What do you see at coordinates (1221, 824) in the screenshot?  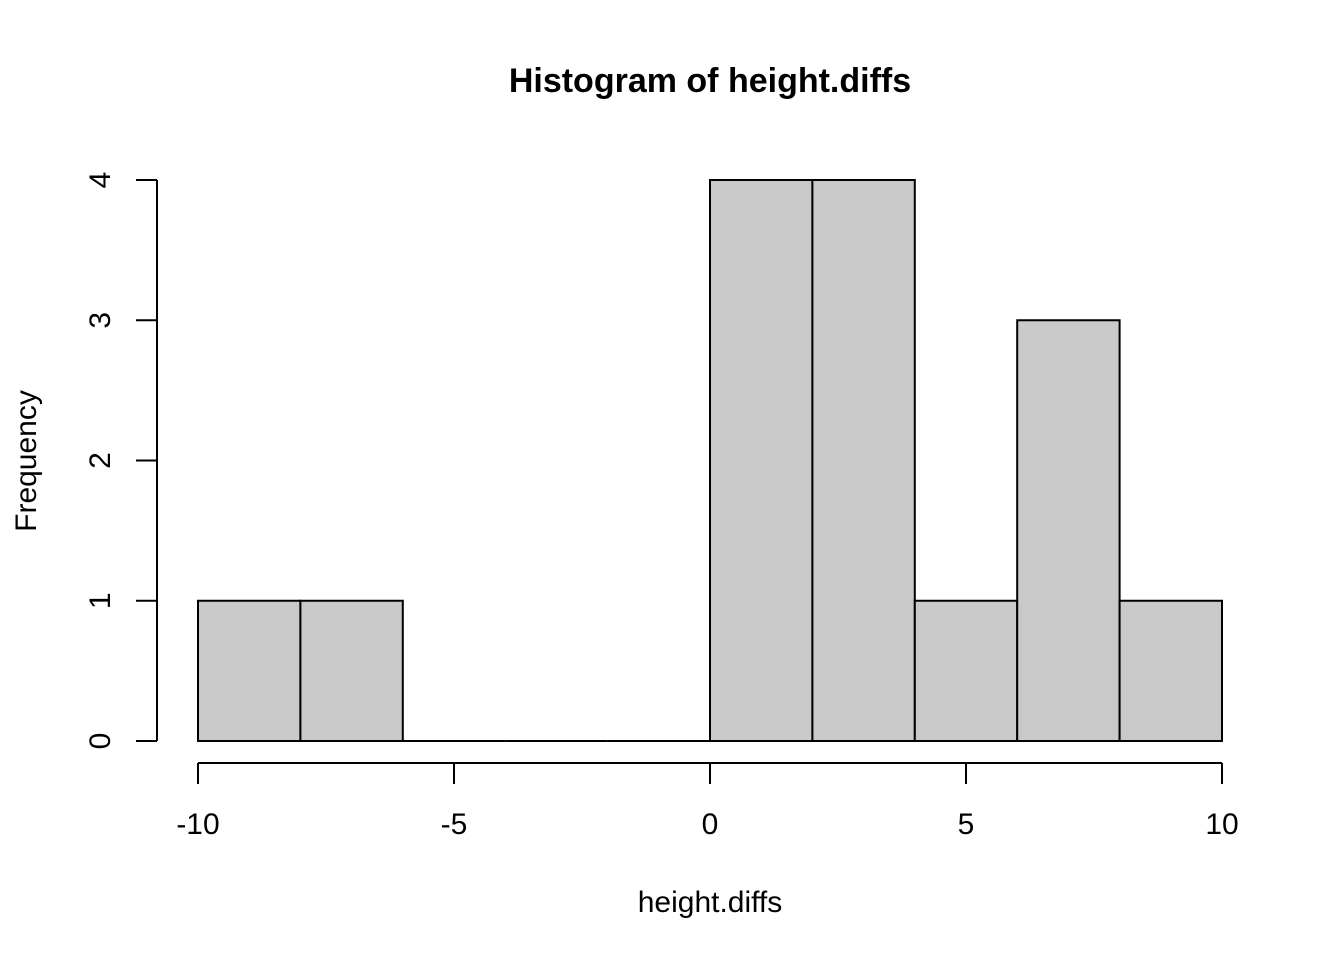 I see `x-tick-label: 10` at bounding box center [1221, 824].